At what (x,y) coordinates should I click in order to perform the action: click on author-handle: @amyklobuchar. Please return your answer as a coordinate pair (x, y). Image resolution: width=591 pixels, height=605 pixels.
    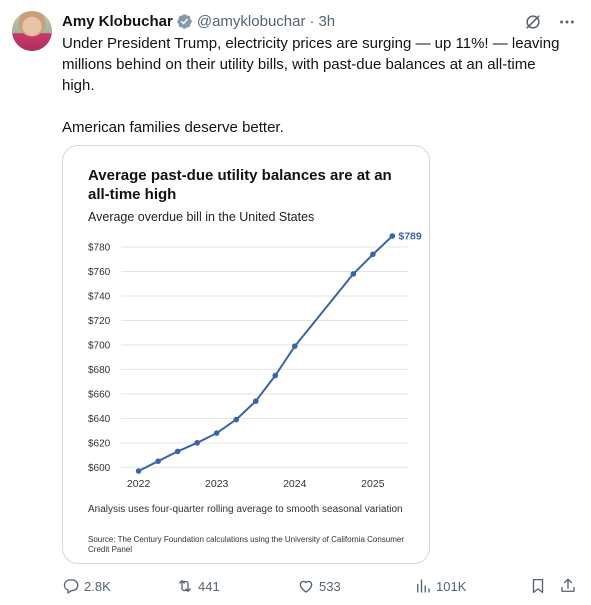
    Looking at the image, I should click on (251, 21).